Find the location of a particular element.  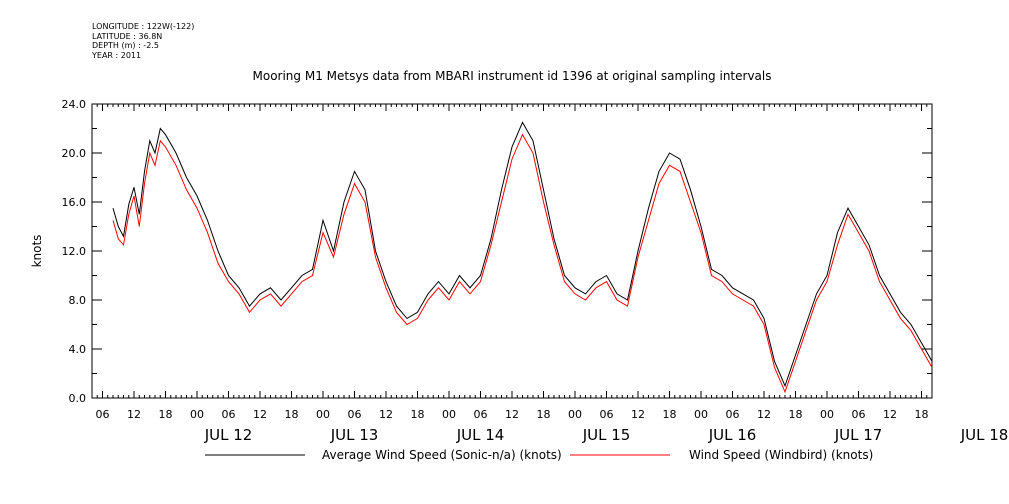

y-tick-label: 0.0 is located at coordinates (78, 398).